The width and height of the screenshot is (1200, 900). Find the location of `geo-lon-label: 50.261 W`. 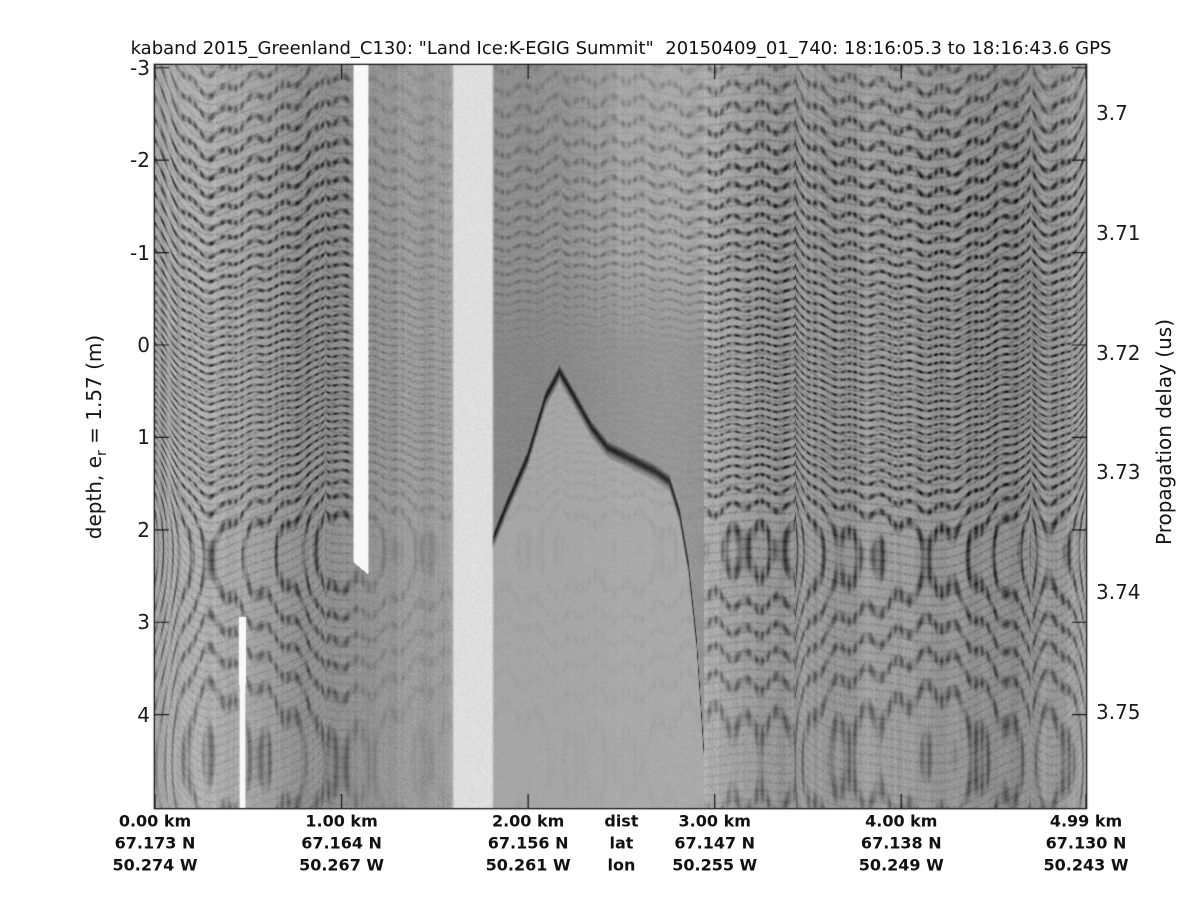

geo-lon-label: 50.261 W is located at coordinates (528, 865).